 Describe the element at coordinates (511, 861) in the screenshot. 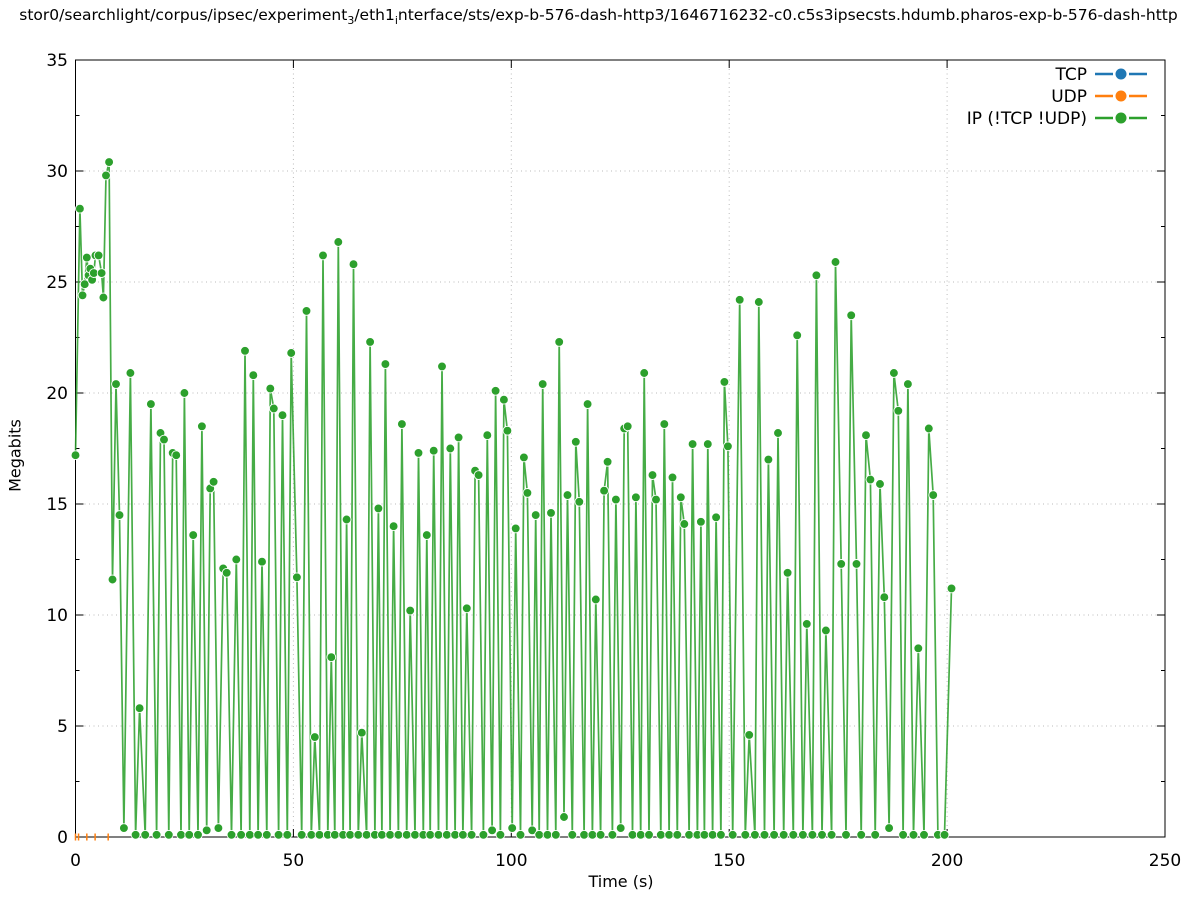

I see `x-tick-label: 100` at that location.